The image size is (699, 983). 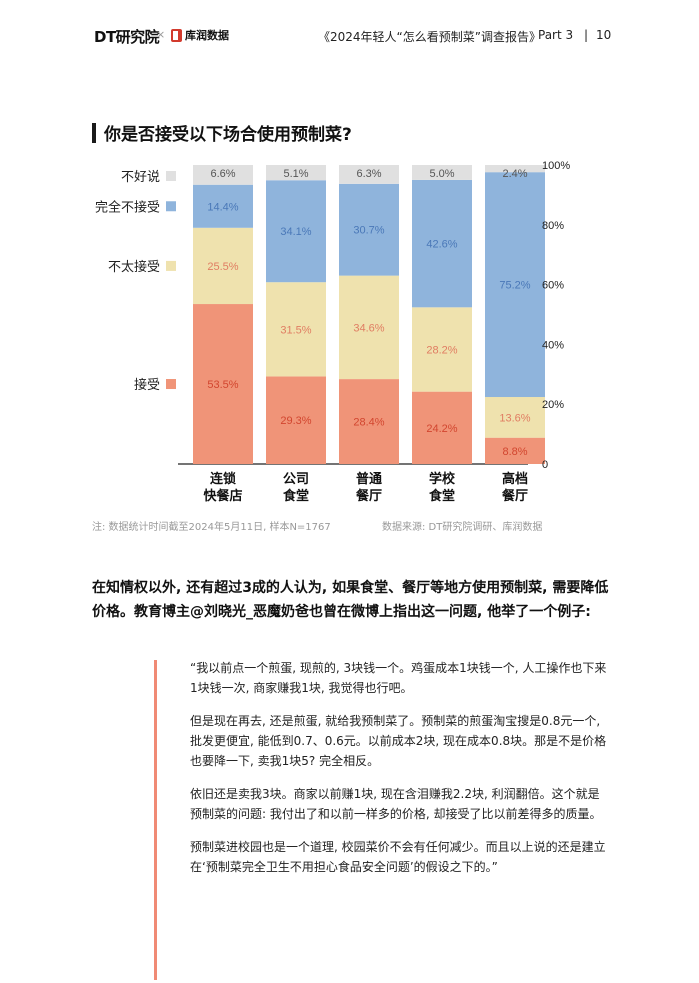 I want to click on bar-data-label: 24.2%, so click(x=441, y=429).